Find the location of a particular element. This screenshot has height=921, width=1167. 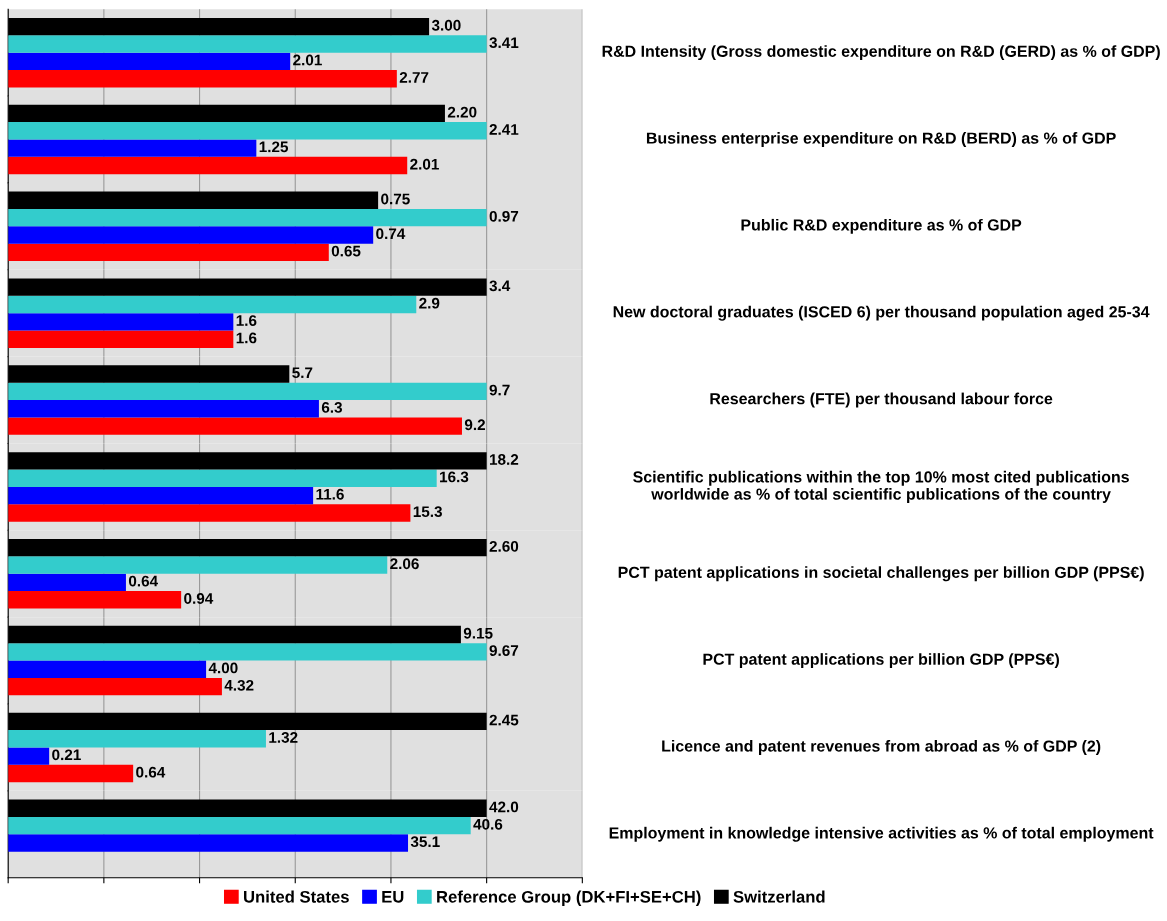

data-label: 15.3 is located at coordinates (427, 512).